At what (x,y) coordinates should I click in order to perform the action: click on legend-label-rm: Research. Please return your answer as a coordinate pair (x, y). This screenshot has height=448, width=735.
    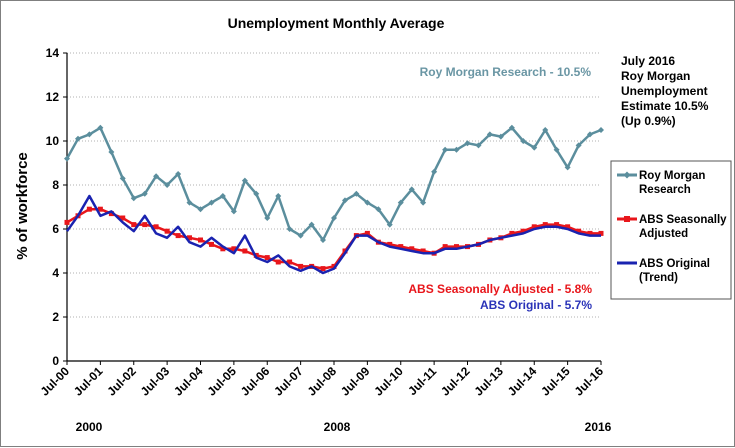
    Looking at the image, I should click on (665, 190).